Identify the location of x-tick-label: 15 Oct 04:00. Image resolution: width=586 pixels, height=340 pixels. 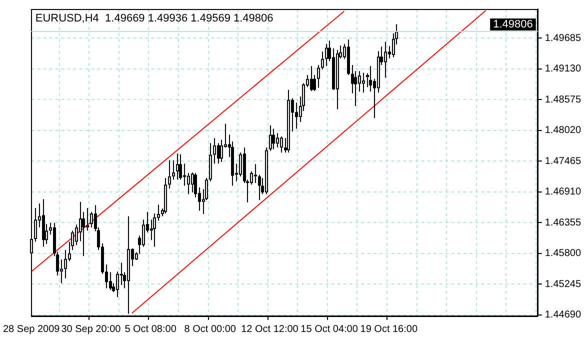
(329, 329).